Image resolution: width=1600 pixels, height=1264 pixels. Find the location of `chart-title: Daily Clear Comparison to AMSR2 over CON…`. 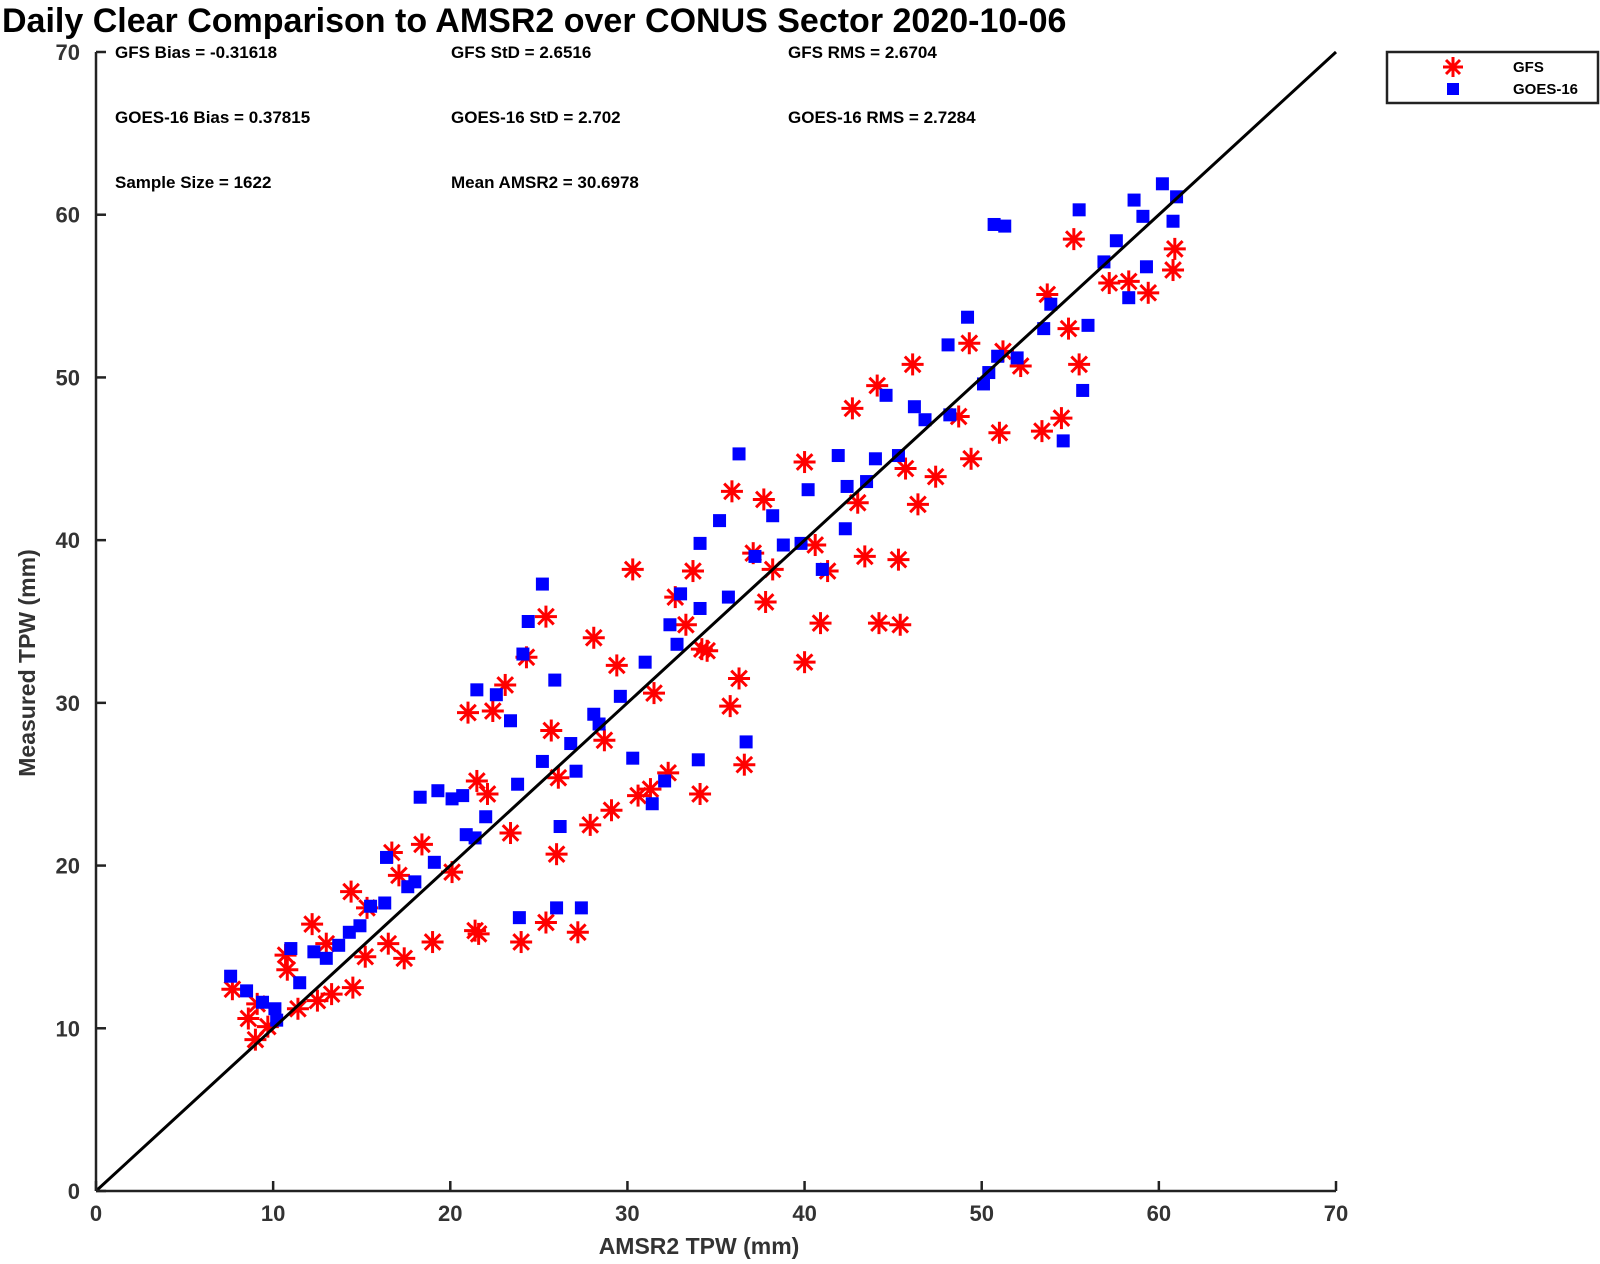

chart-title: Daily Clear Comparison to AMSR2 over CON… is located at coordinates (534, 21).